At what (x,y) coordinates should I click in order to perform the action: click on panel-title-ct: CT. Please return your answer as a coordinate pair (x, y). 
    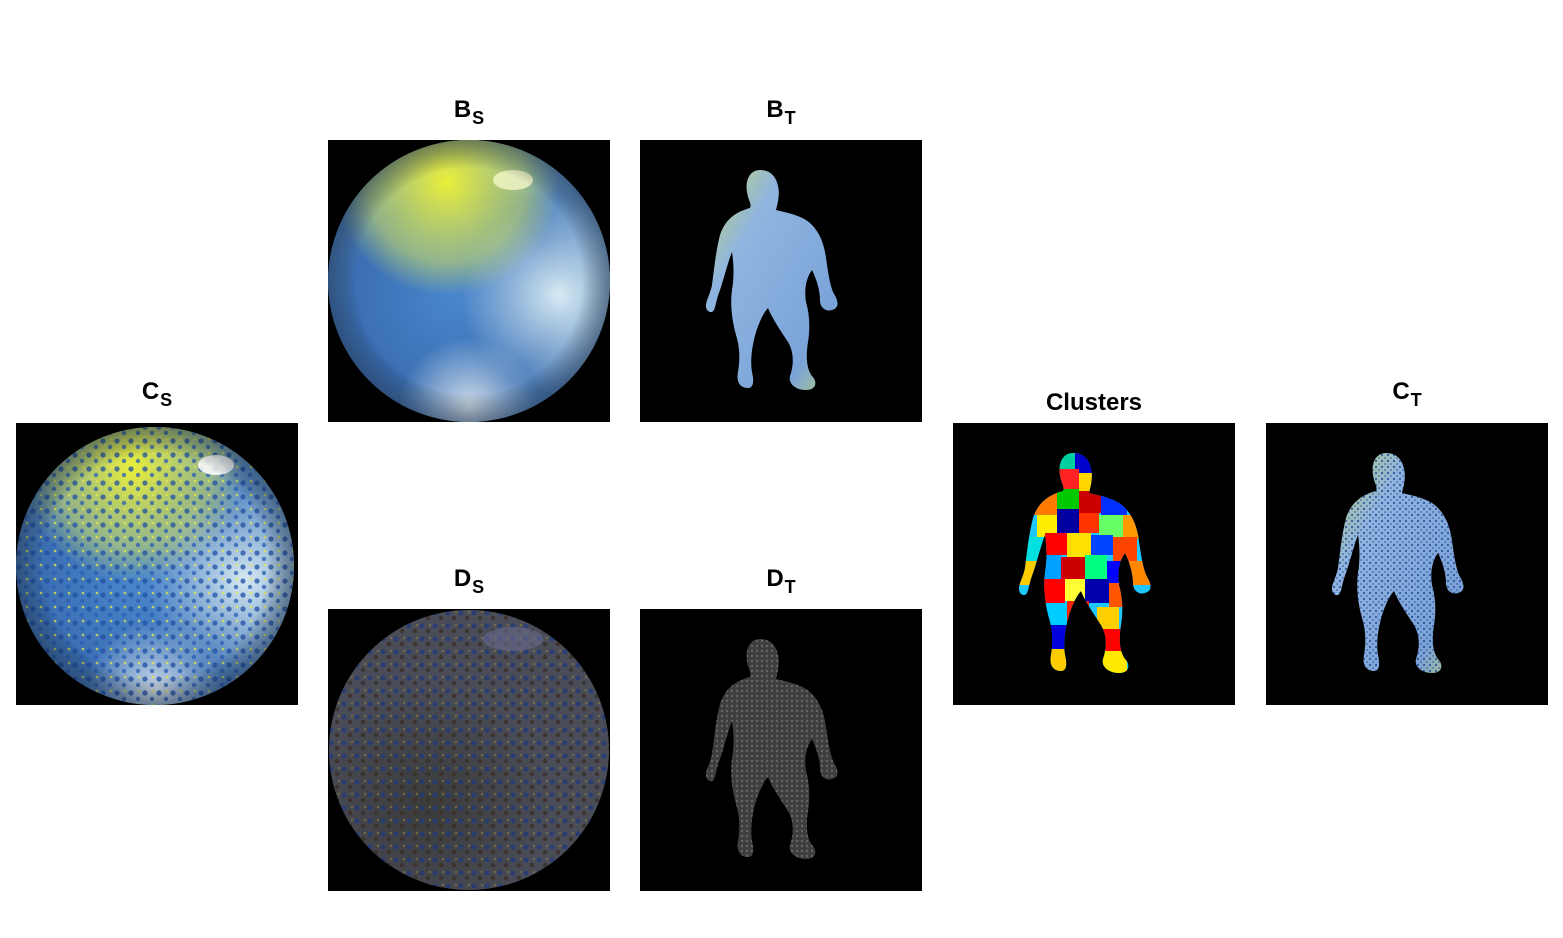
    Looking at the image, I should click on (1407, 394).